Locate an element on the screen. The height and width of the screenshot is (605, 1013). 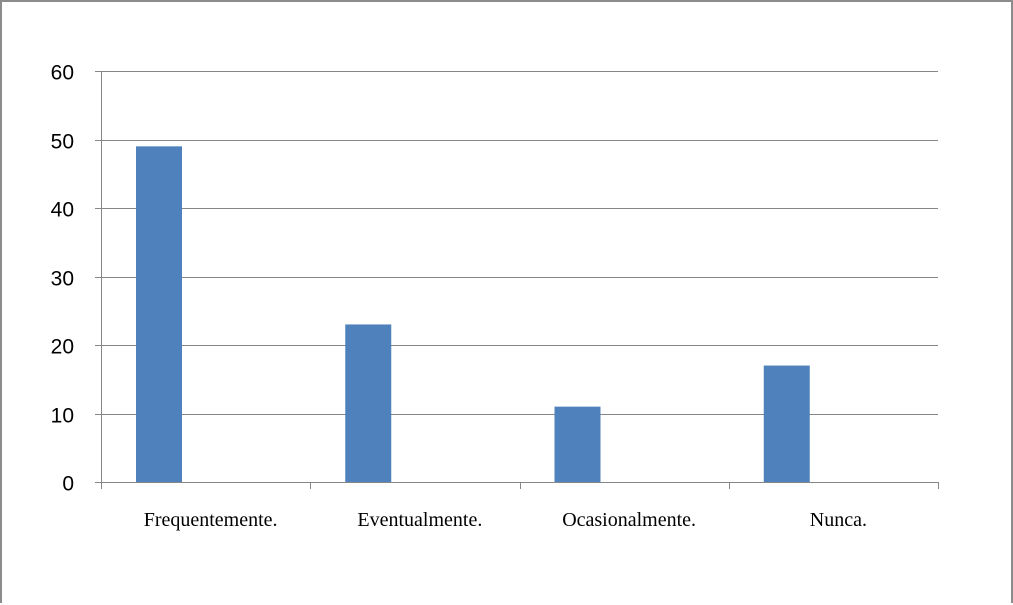
bar-frequentemente is located at coordinates (159, 314).